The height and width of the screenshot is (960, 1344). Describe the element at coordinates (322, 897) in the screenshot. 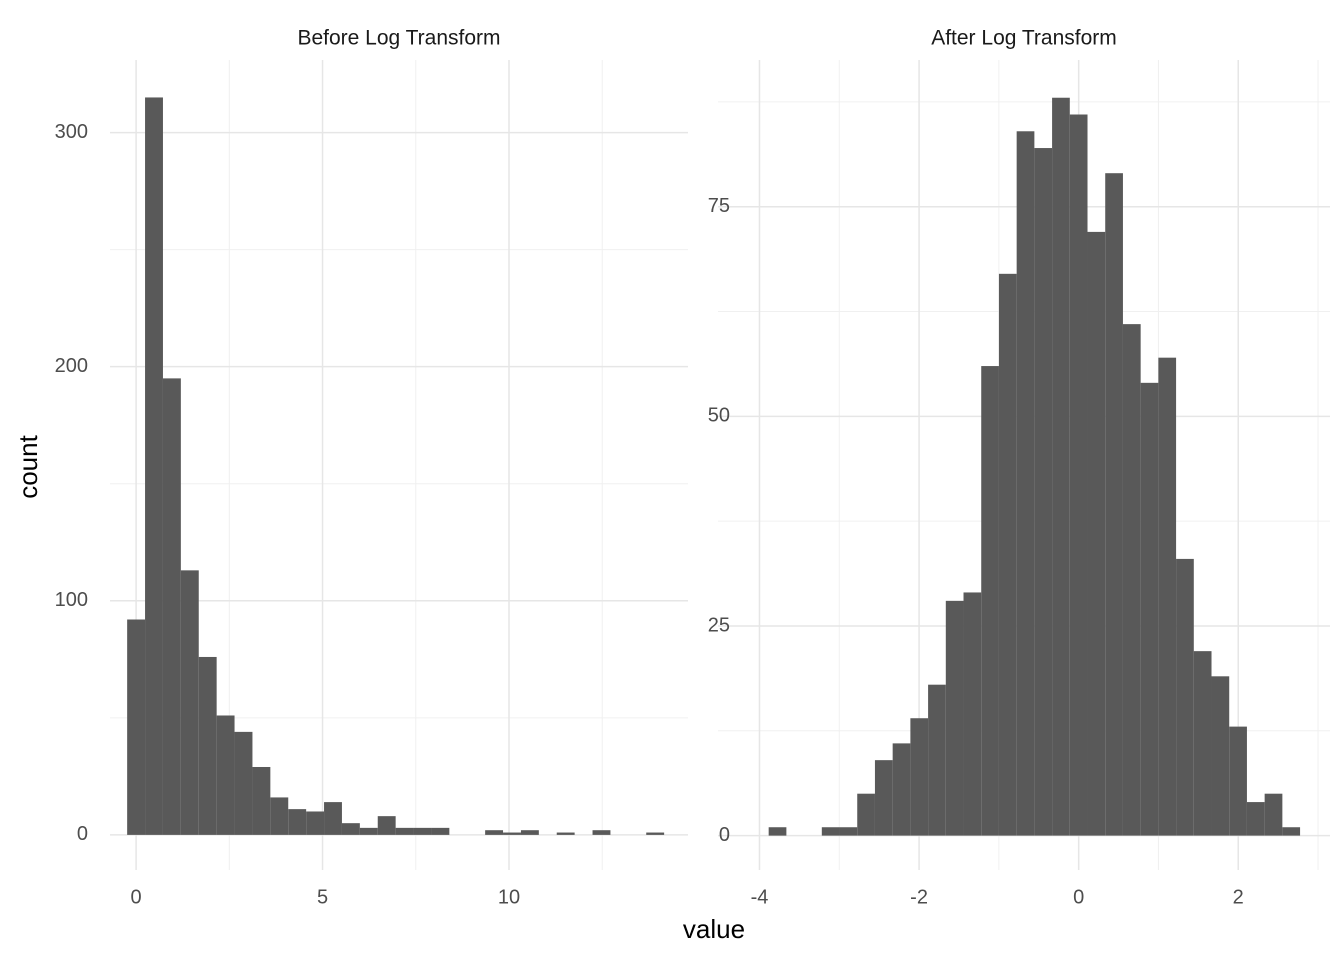

I see `x-tick-label: 5` at that location.